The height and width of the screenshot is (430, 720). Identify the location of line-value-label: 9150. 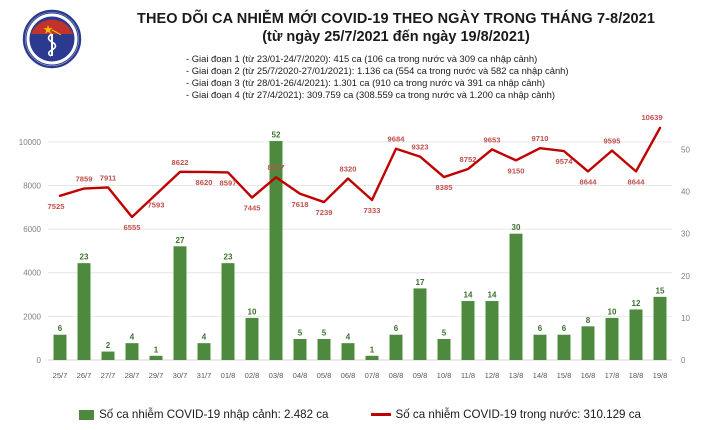
(516, 170).